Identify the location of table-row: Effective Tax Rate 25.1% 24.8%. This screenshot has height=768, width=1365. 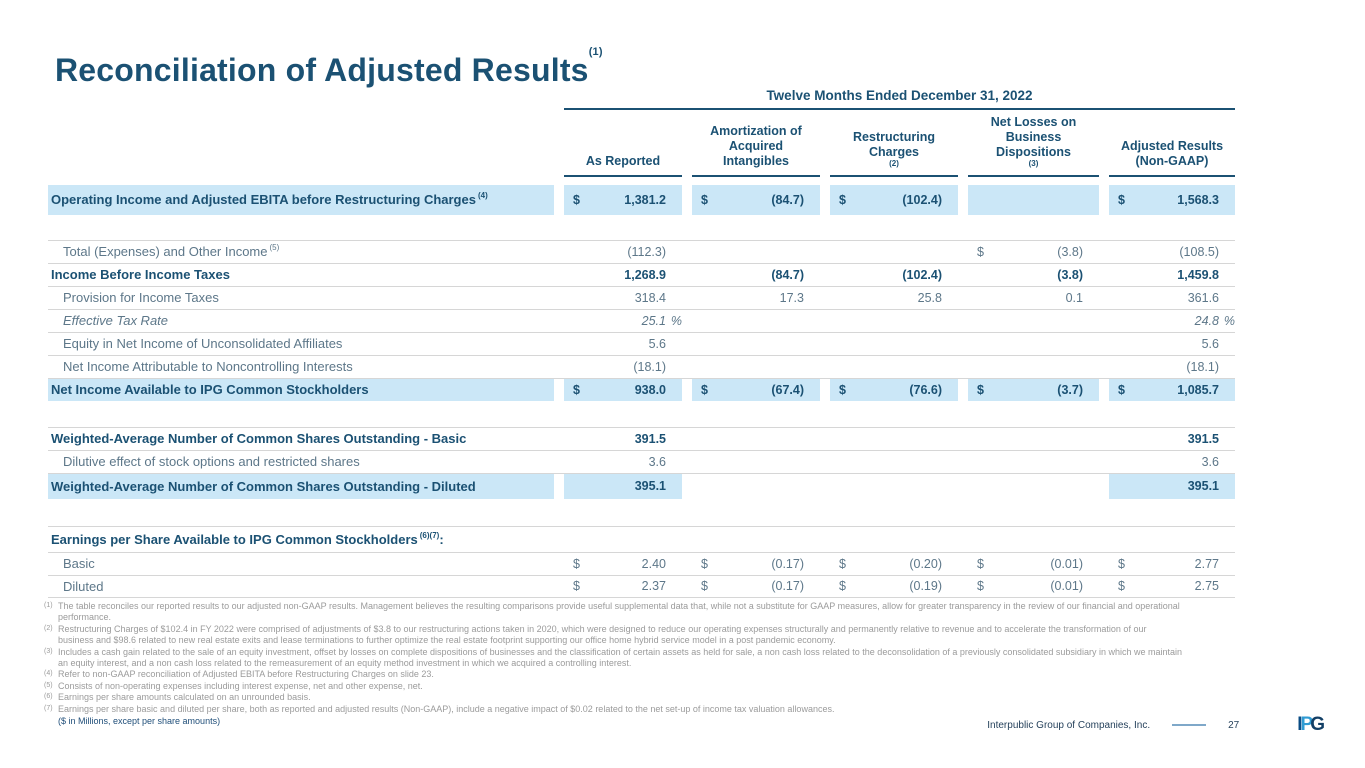
(641, 320).